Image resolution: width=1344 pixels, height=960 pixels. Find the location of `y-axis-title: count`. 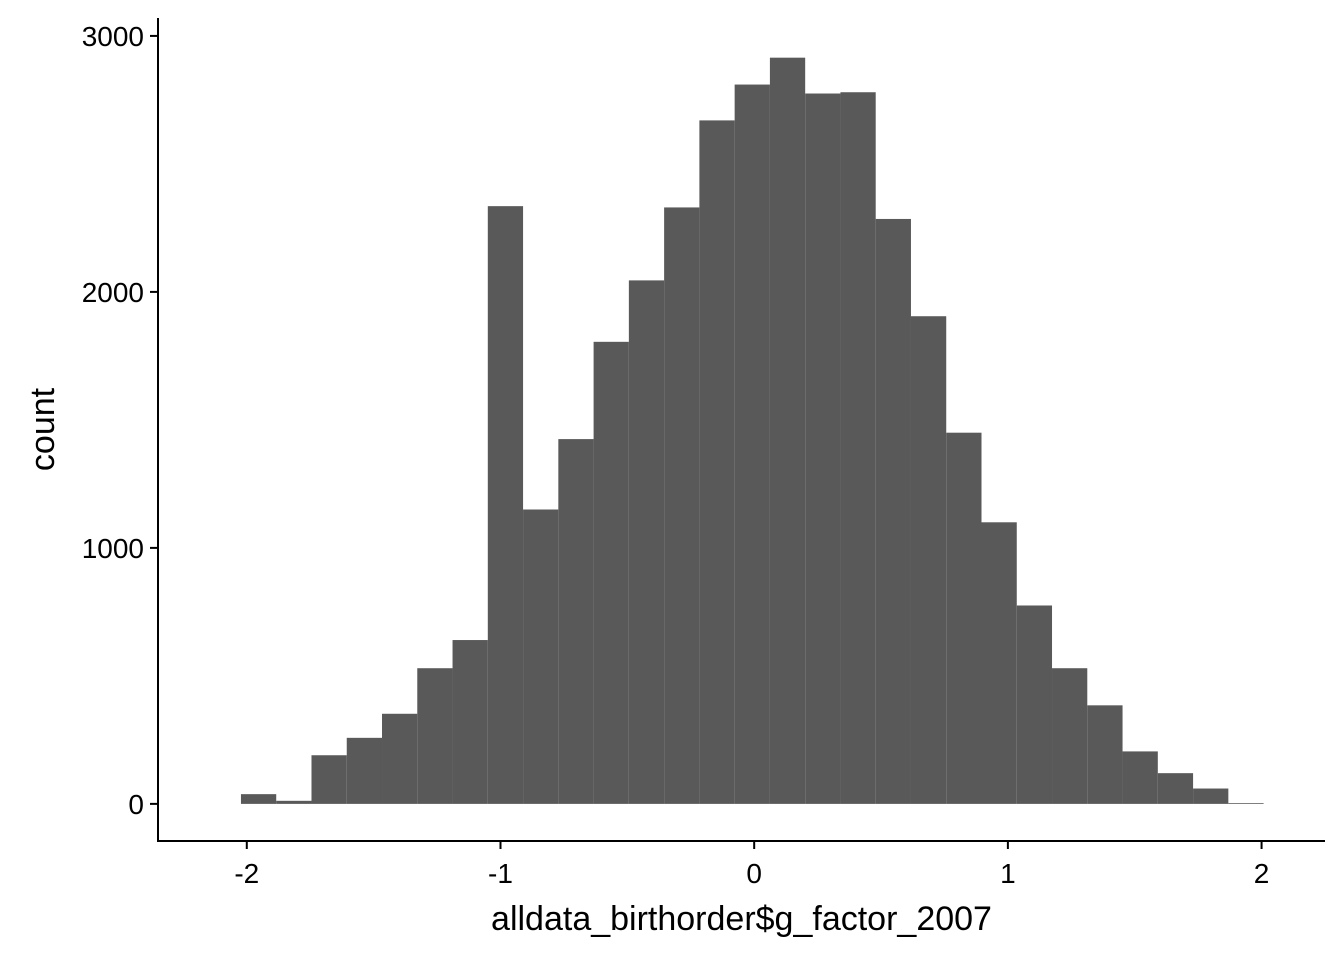

y-axis-title: count is located at coordinates (43, 429).